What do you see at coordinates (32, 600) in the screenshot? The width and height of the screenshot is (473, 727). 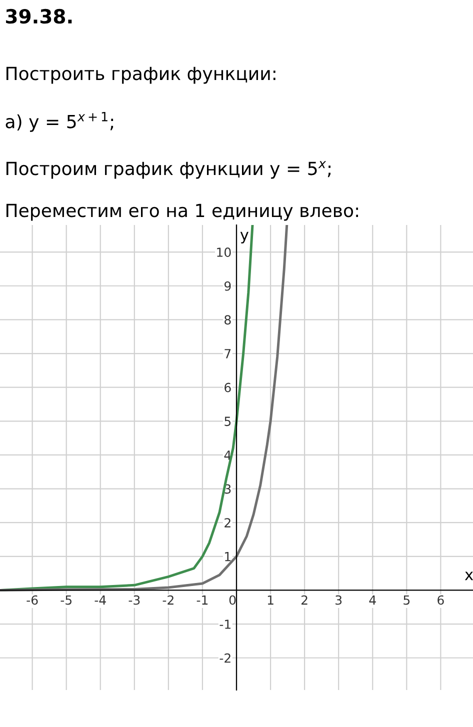 I see `x-tick-label: -6` at bounding box center [32, 600].